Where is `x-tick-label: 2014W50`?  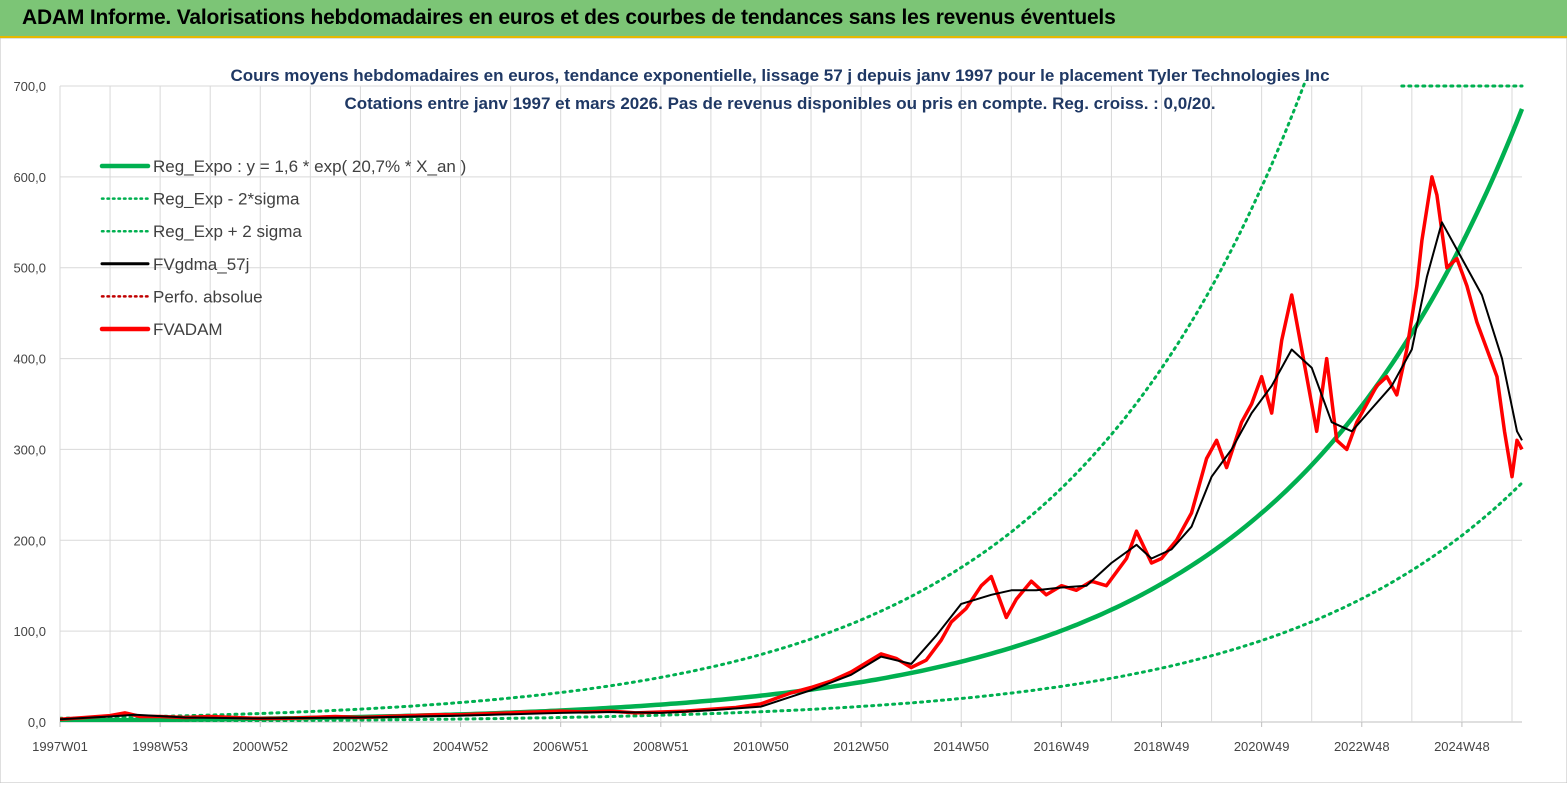
x-tick-label: 2014W50 is located at coordinates (961, 746).